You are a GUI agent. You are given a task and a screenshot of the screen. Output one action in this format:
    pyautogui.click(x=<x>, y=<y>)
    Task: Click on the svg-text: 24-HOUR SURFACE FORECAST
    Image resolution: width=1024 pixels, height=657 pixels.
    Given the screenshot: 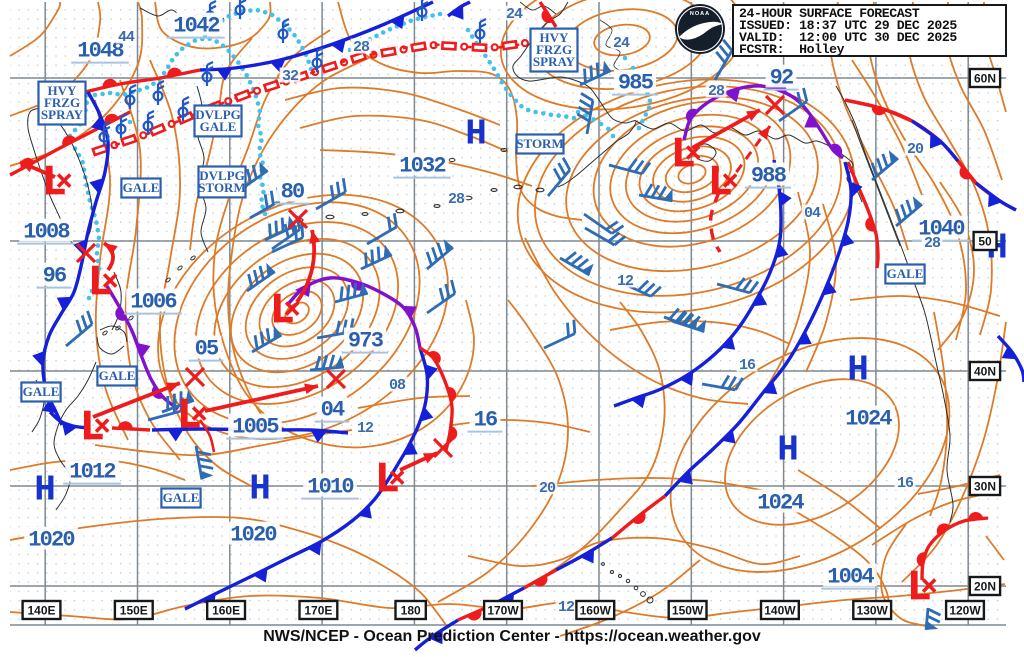 What is the action you would take?
    pyautogui.click(x=829, y=13)
    